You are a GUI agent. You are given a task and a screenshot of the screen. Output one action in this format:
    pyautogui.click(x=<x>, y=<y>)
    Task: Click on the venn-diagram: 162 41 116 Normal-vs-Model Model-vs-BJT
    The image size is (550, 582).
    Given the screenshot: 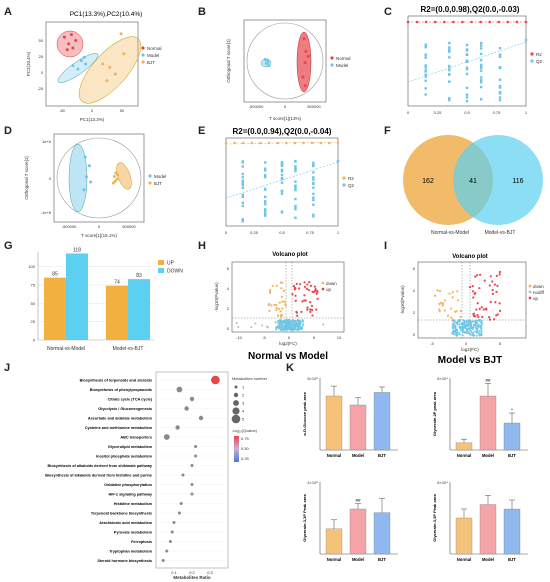 What is the action you would take?
    pyautogui.click(x=473, y=185)
    